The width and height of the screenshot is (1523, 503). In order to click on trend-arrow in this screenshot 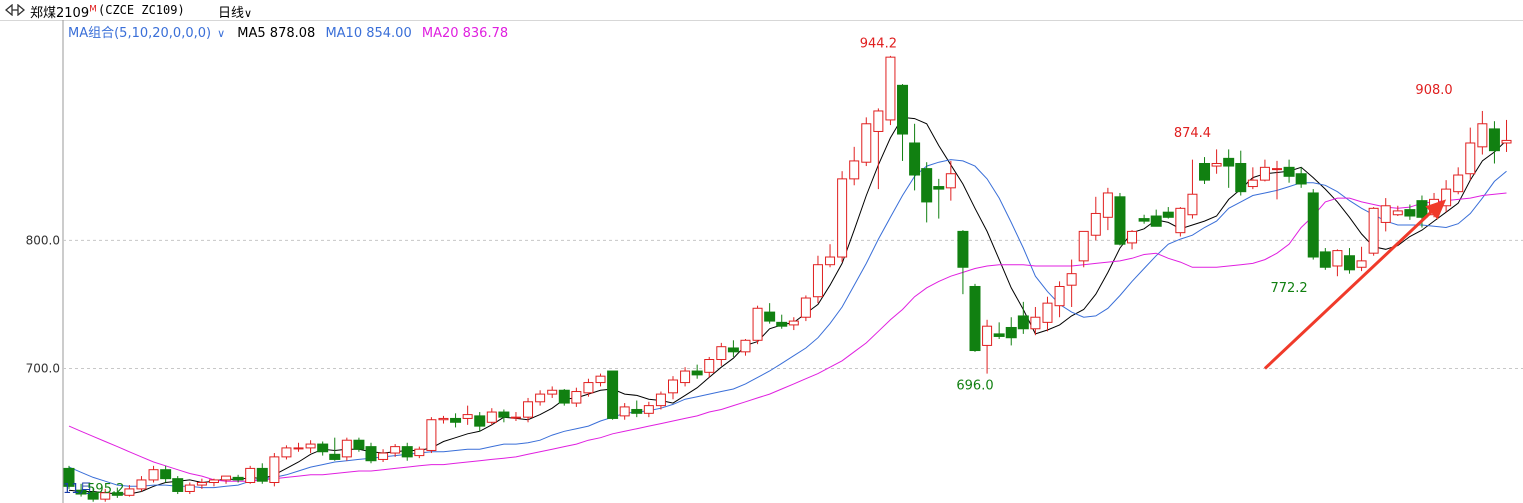, I will do `click(1355, 284)`.